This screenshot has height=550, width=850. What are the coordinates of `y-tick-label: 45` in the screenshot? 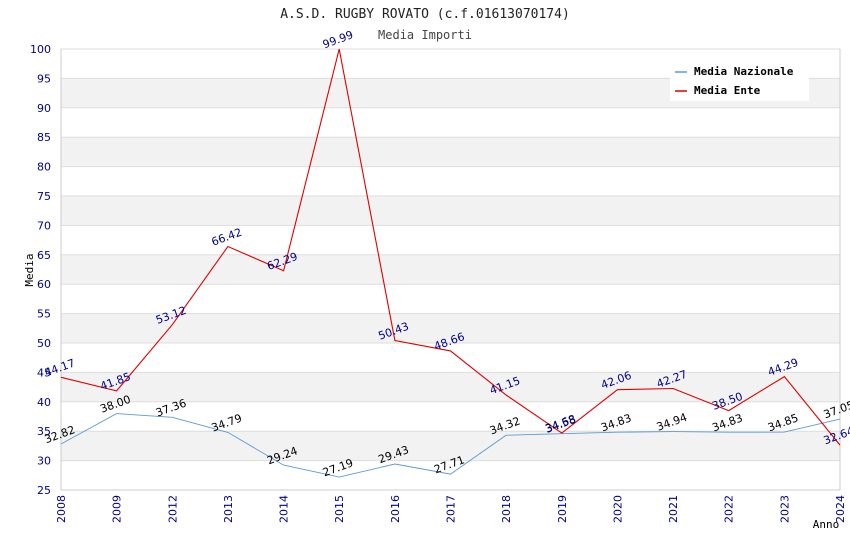 It's located at (44, 372).